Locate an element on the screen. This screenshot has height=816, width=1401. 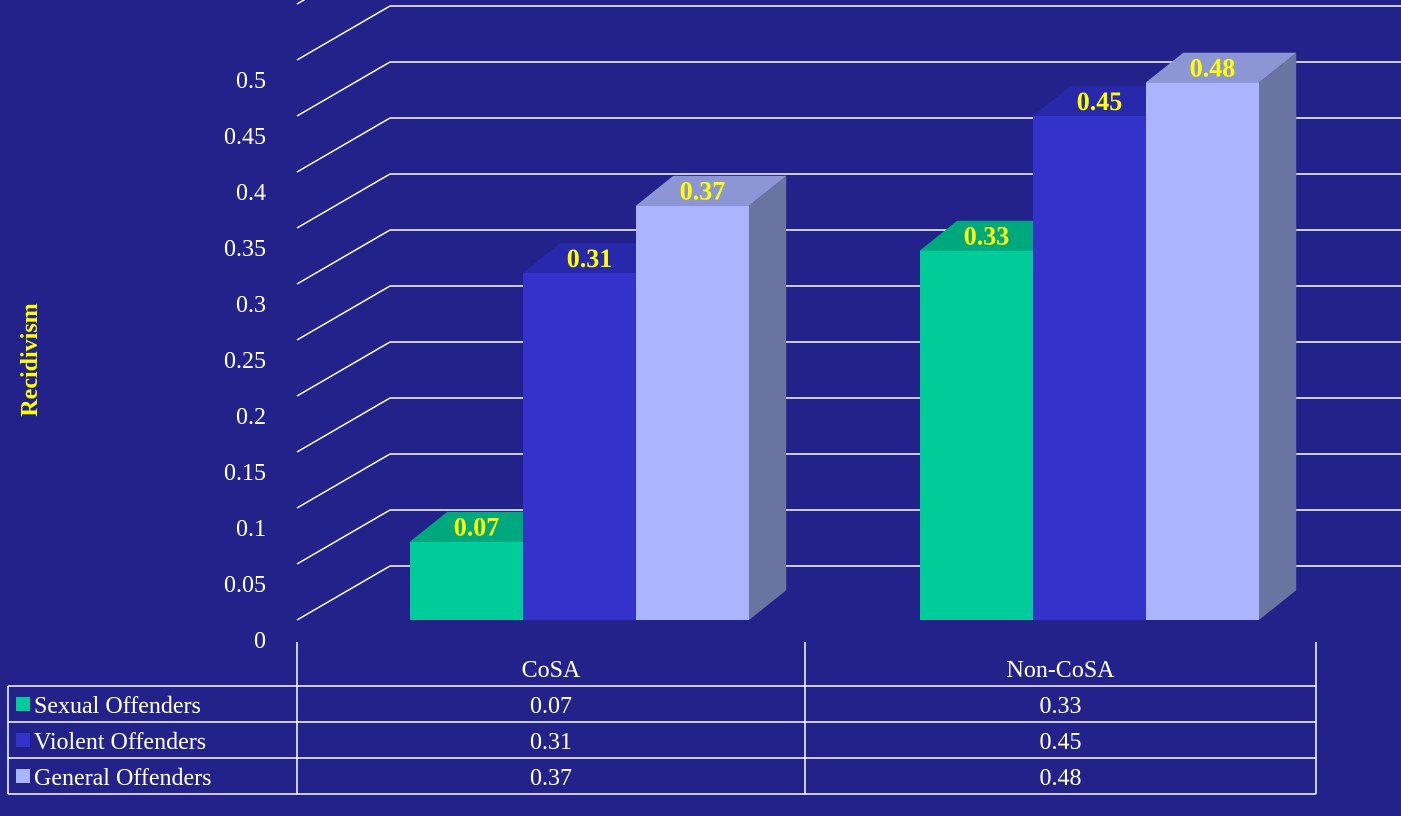
y-tick-labels: 0 0.05 0.1 0.15 0.2 0.25 0.3 0.35 0.4 0.45 0.5 is located at coordinates (245, 361).